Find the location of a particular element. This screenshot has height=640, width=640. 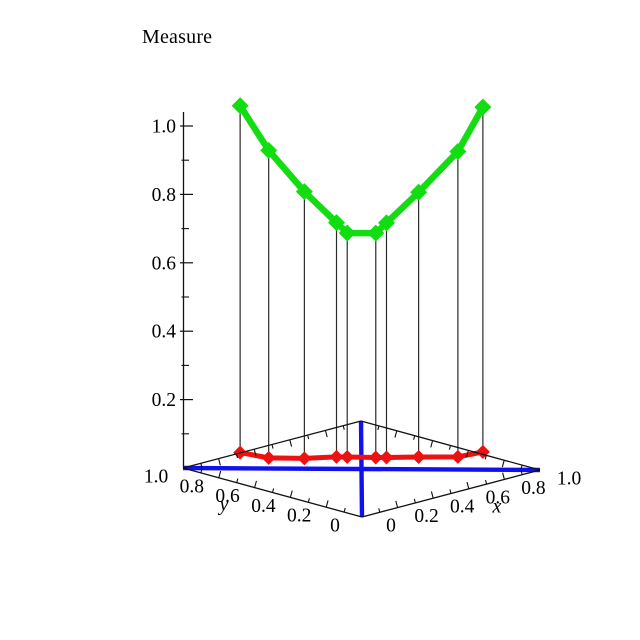

y-axis-title: y is located at coordinates (224, 504).